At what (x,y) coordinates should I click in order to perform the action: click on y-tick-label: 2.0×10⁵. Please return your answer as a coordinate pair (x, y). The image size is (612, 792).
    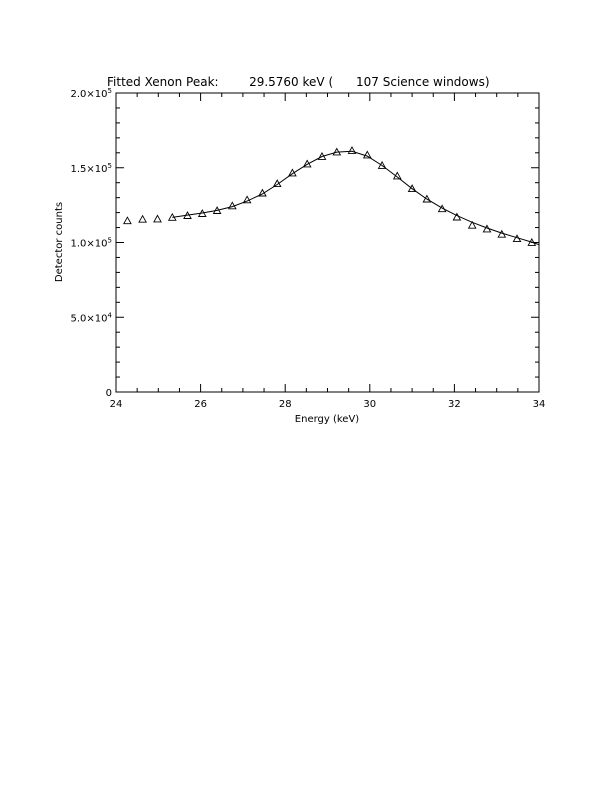
    Looking at the image, I should click on (91, 93).